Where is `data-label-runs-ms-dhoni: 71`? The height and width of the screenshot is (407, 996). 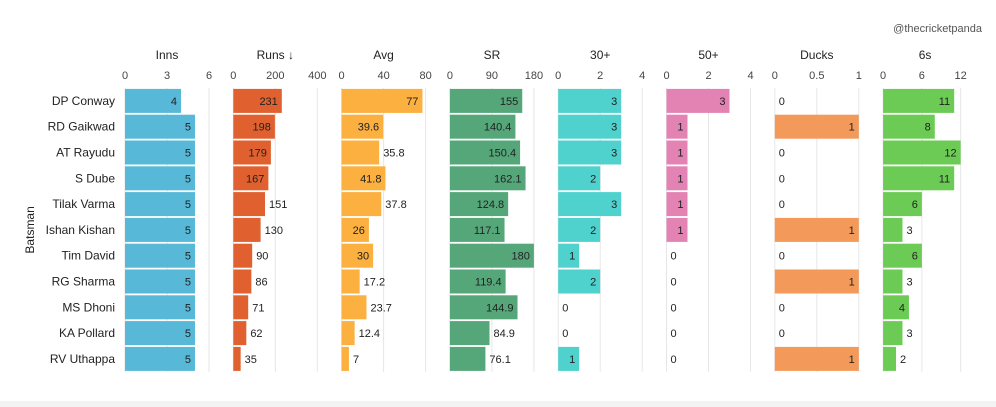
data-label-runs-ms-dhoni: 71 is located at coordinates (258, 308).